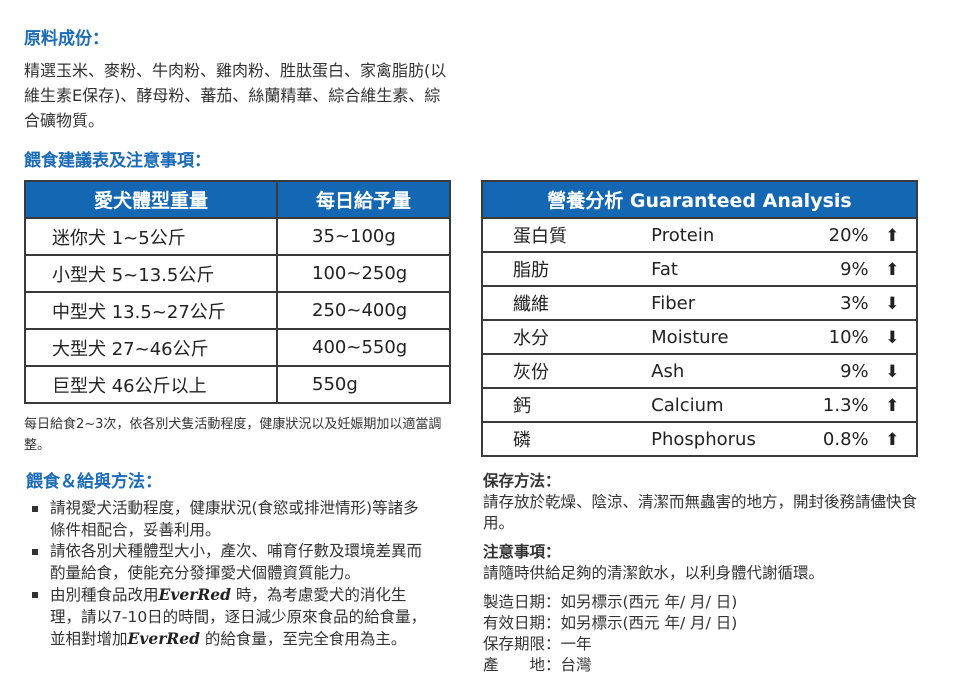 This screenshot has height=693, width=953. Describe the element at coordinates (151, 347) in the screenshot. I see `weight-cell: 大型犬 27~46公斤` at that location.